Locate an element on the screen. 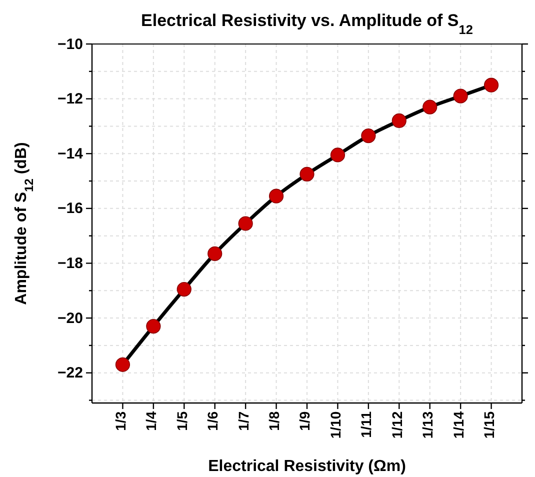 The width and height of the screenshot is (535, 477). y-tick-label: −20 is located at coordinates (70, 318).